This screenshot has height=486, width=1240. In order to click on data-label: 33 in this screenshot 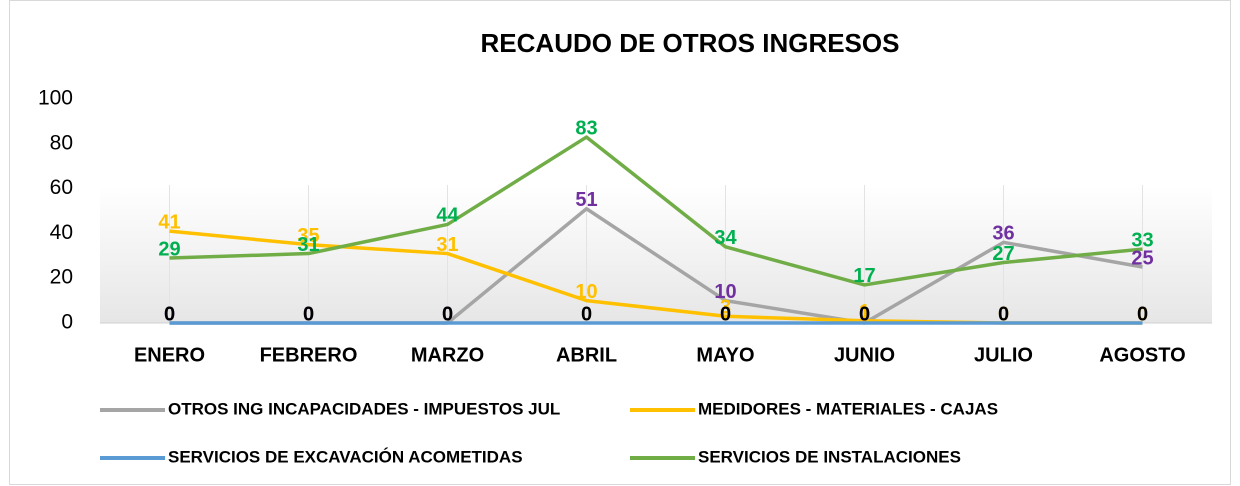, I will do `click(1142, 240)`.